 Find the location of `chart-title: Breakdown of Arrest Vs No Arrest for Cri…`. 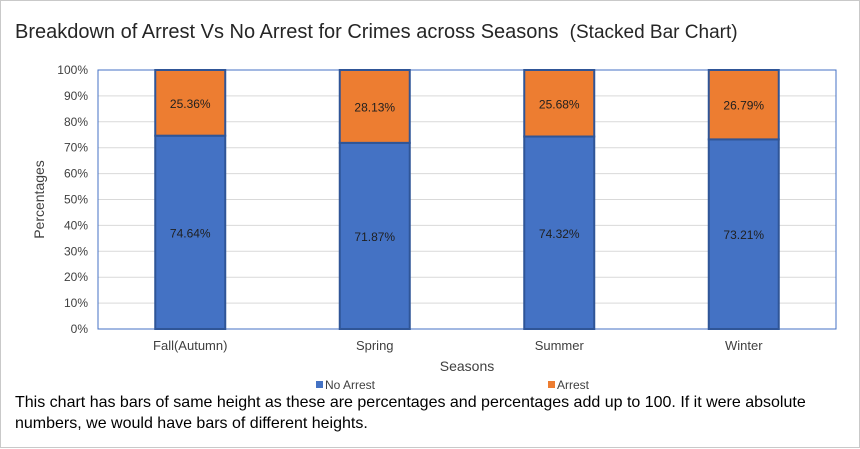

chart-title: Breakdown of Arrest Vs No Arrest for Cri… is located at coordinates (376, 32).